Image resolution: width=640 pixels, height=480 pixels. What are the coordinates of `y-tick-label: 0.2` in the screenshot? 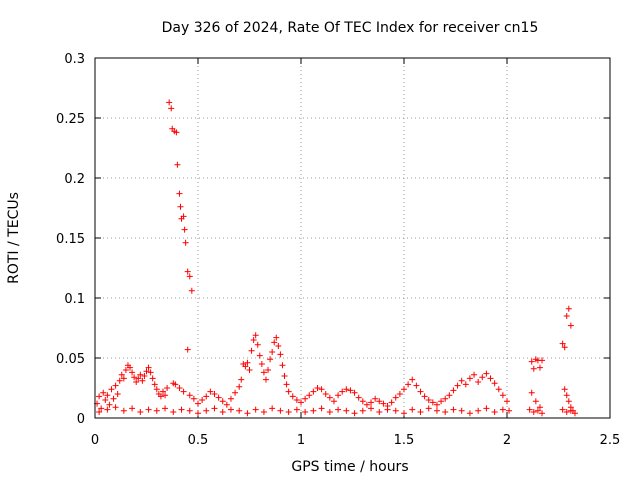 It's located at (74, 179).